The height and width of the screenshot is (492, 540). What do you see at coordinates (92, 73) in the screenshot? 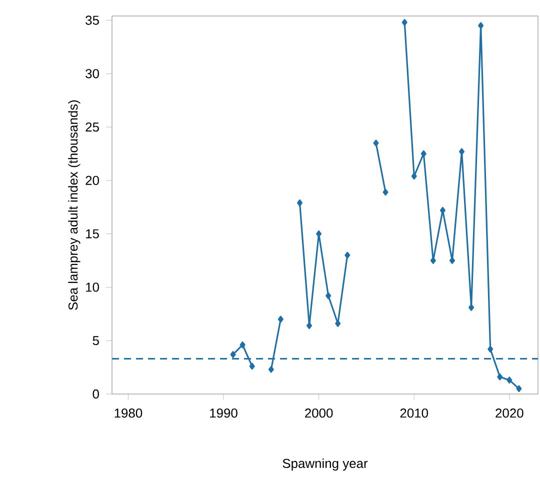
I see `y-tick-label: 30` at bounding box center [92, 73].